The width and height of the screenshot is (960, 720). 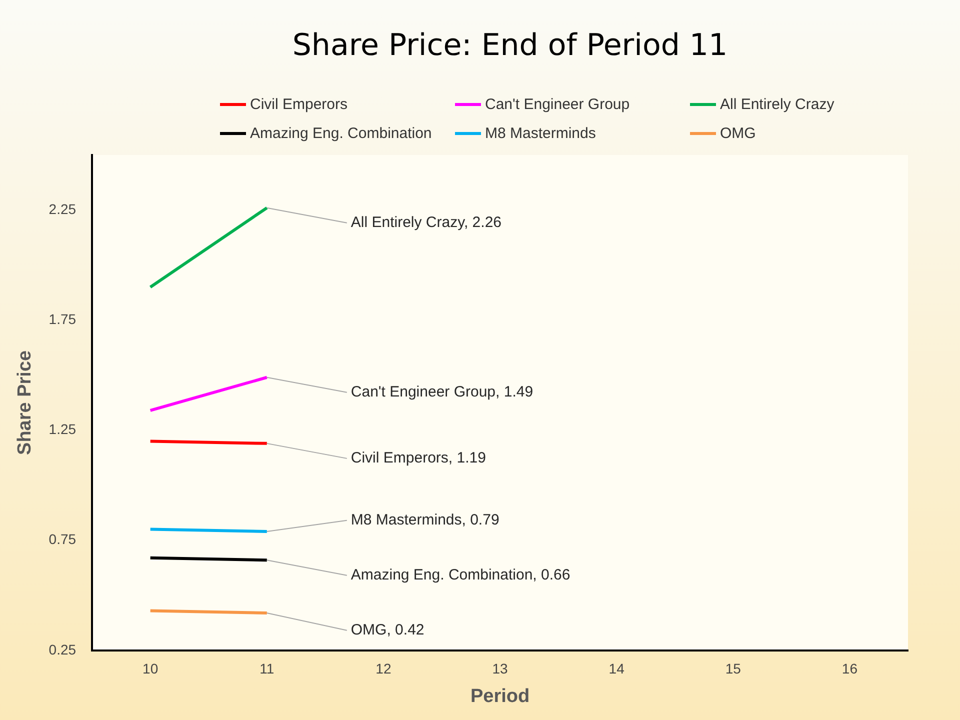 What do you see at coordinates (25, 402) in the screenshot?
I see `y-axis-title: Share Price` at bounding box center [25, 402].